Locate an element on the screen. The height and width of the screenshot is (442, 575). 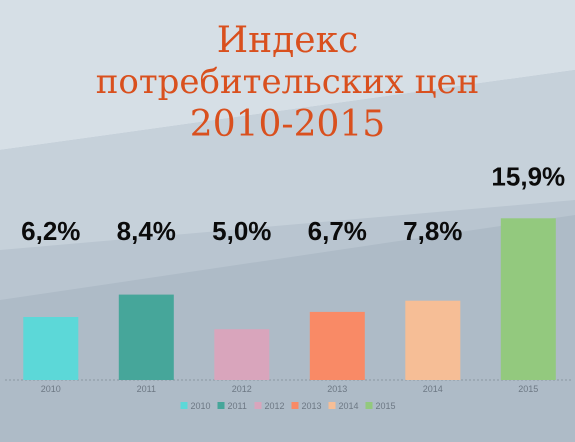
bar-2012 is located at coordinates (242, 354).